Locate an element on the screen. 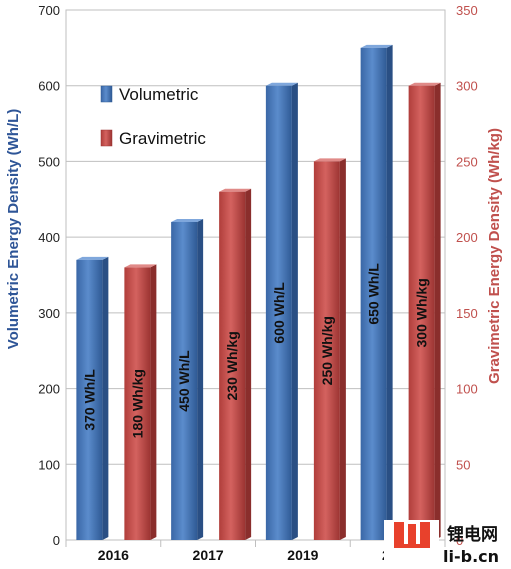  y-tick-label-left: 700 is located at coordinates (49, 10).